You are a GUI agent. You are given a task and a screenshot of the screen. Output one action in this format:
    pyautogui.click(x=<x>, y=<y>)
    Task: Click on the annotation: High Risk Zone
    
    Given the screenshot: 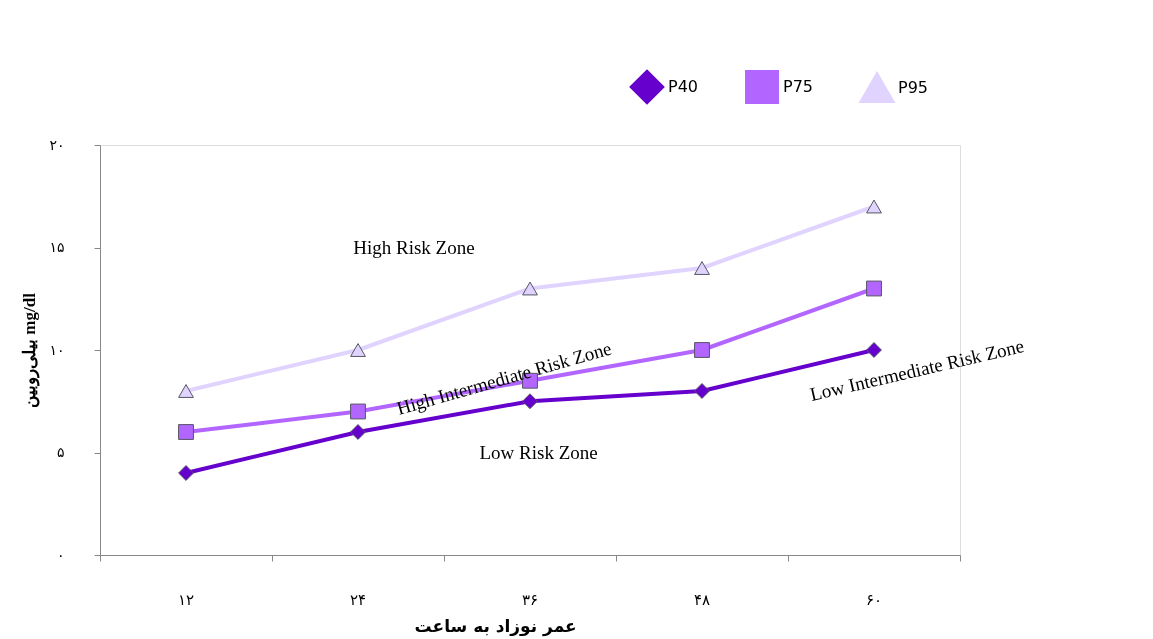 What is the action you would take?
    pyautogui.click(x=414, y=247)
    